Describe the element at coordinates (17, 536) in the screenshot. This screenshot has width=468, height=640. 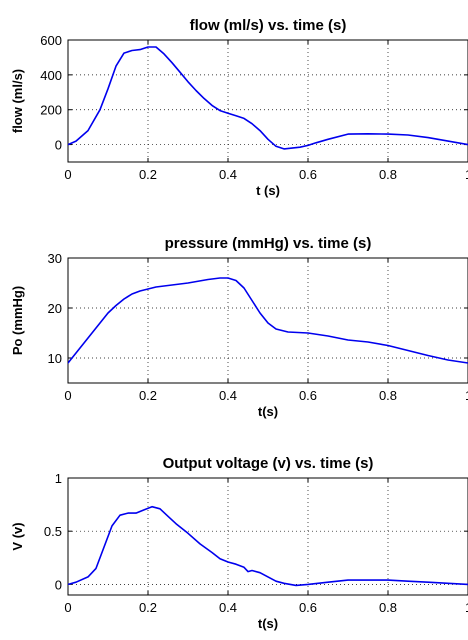
I see `y-axis-label: V (v)` at that location.